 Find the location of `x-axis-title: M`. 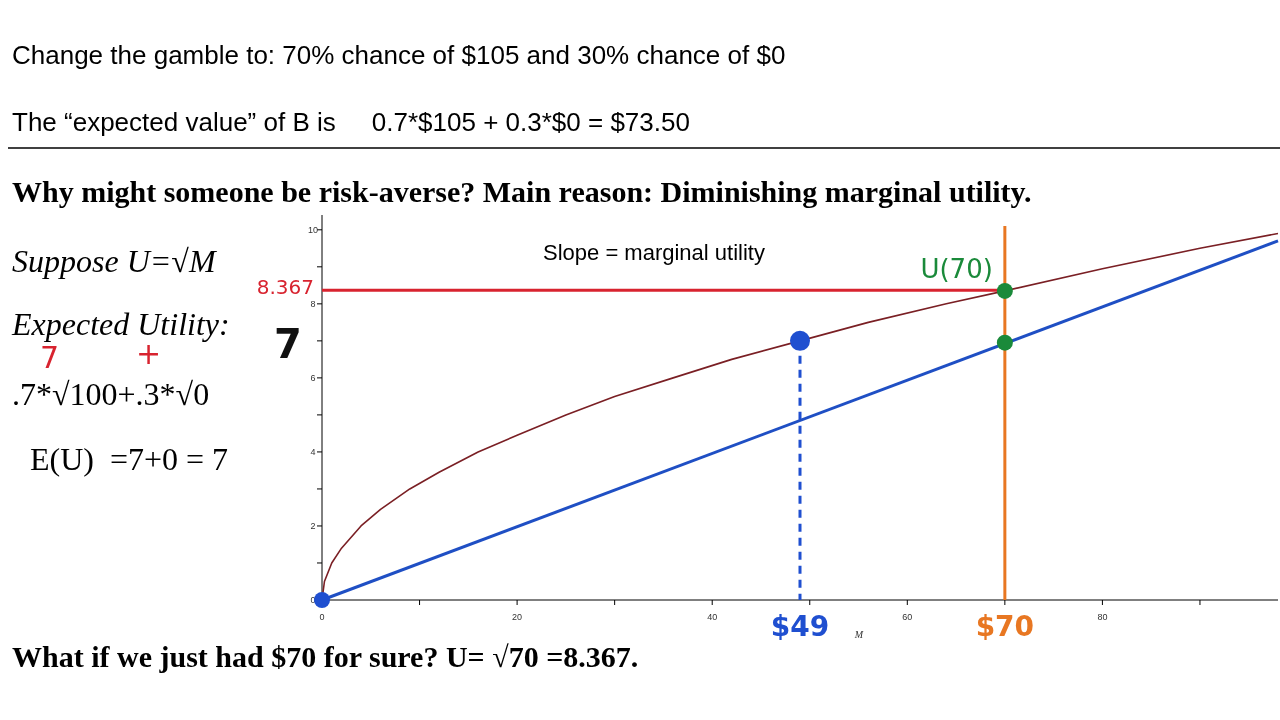

x-axis-title: M is located at coordinates (858, 634).